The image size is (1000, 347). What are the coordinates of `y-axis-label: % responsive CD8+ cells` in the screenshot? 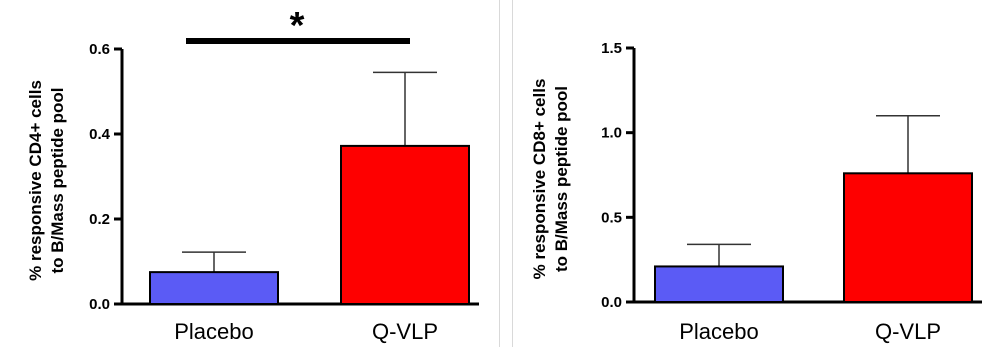 It's located at (539, 179).